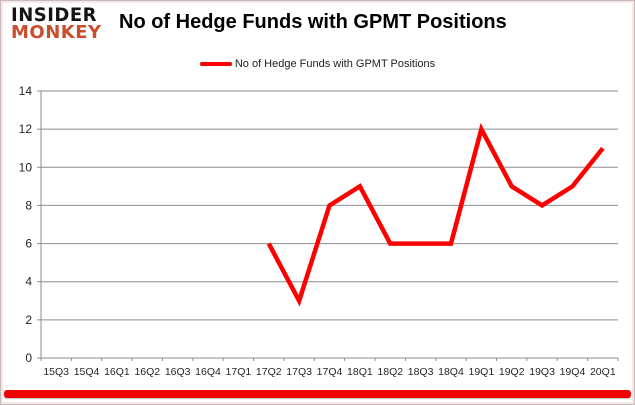  Describe the element at coordinates (26, 129) in the screenshot. I see `y-axis-tick-label: 12` at that location.